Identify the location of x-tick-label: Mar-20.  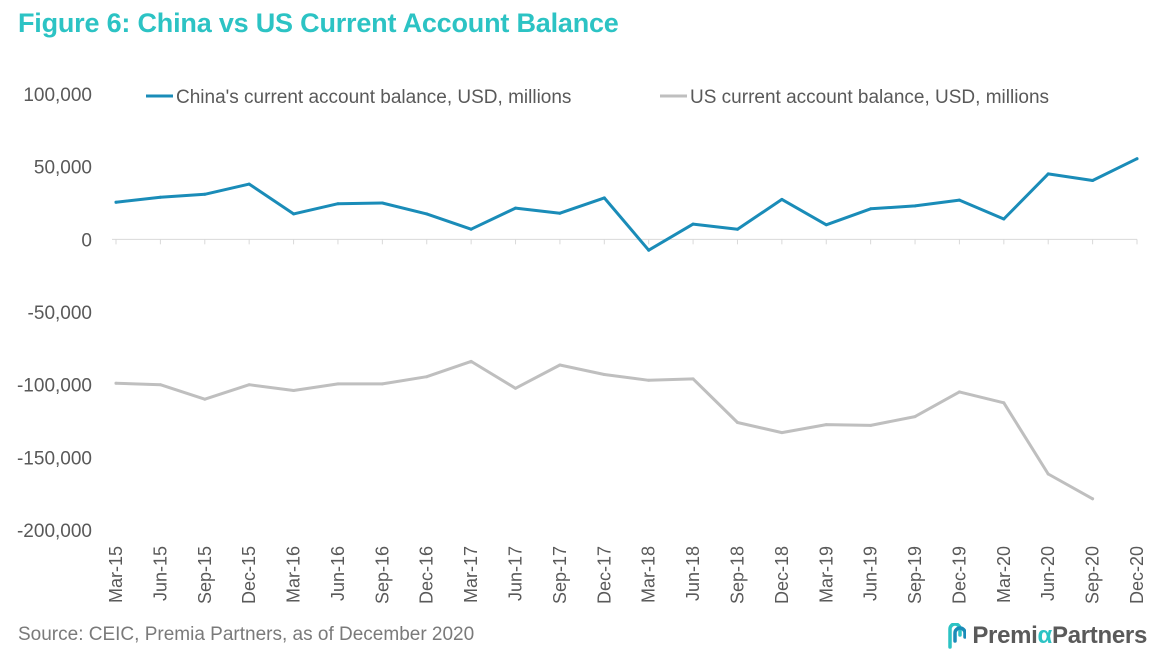
(1004, 574).